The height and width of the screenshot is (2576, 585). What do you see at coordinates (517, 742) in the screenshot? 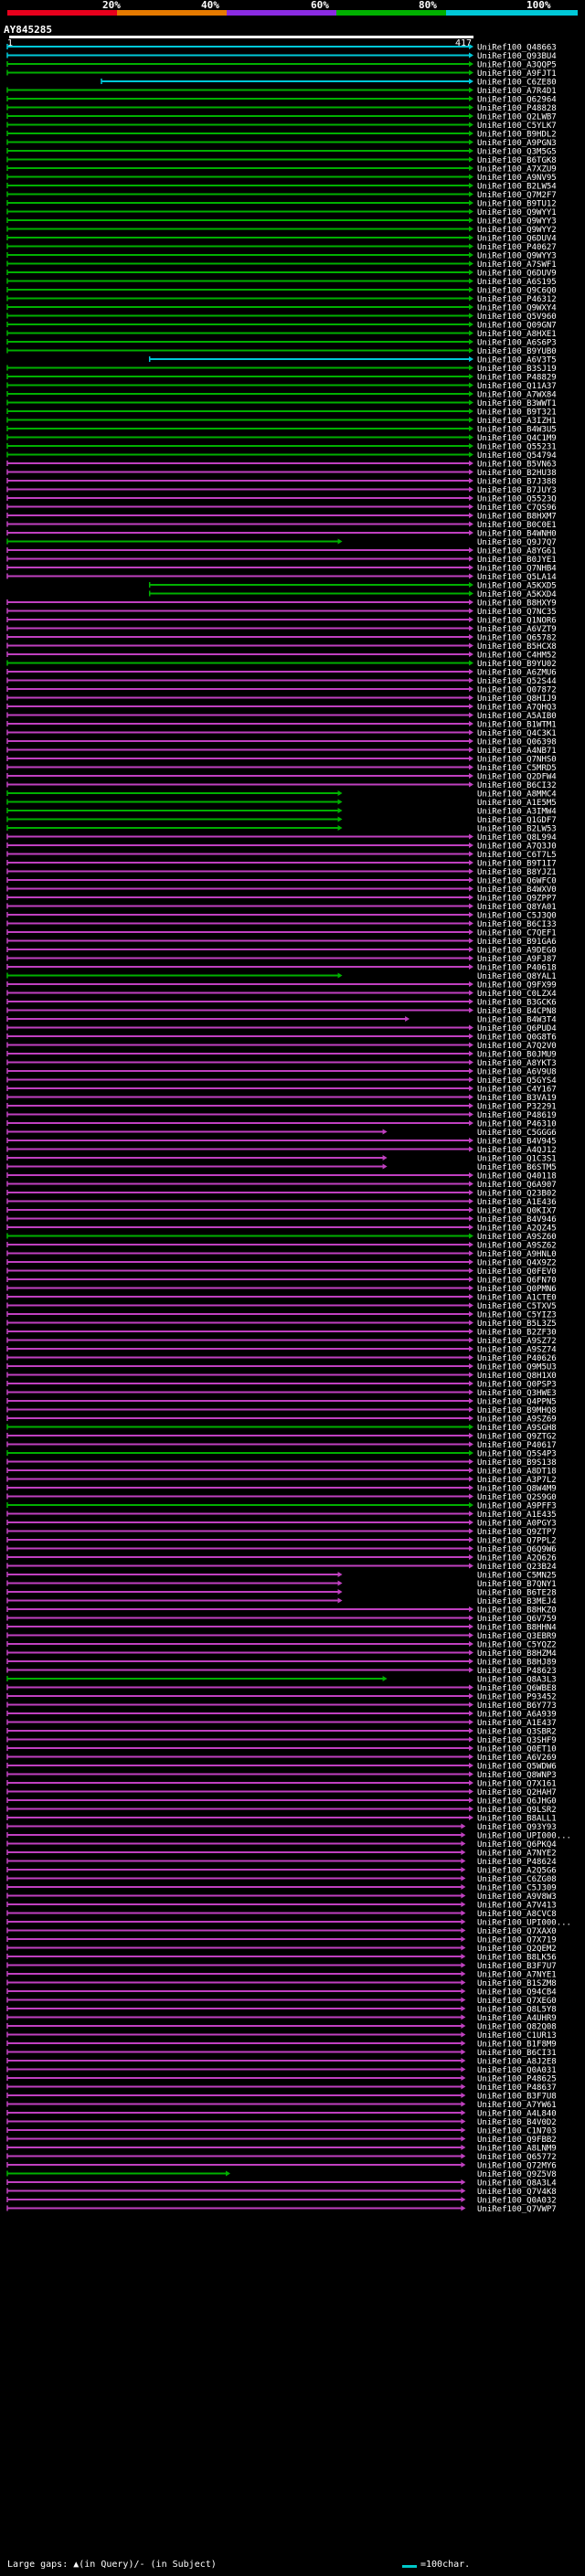
I see `hit-label: UniRef100_Q06398` at bounding box center [517, 742].